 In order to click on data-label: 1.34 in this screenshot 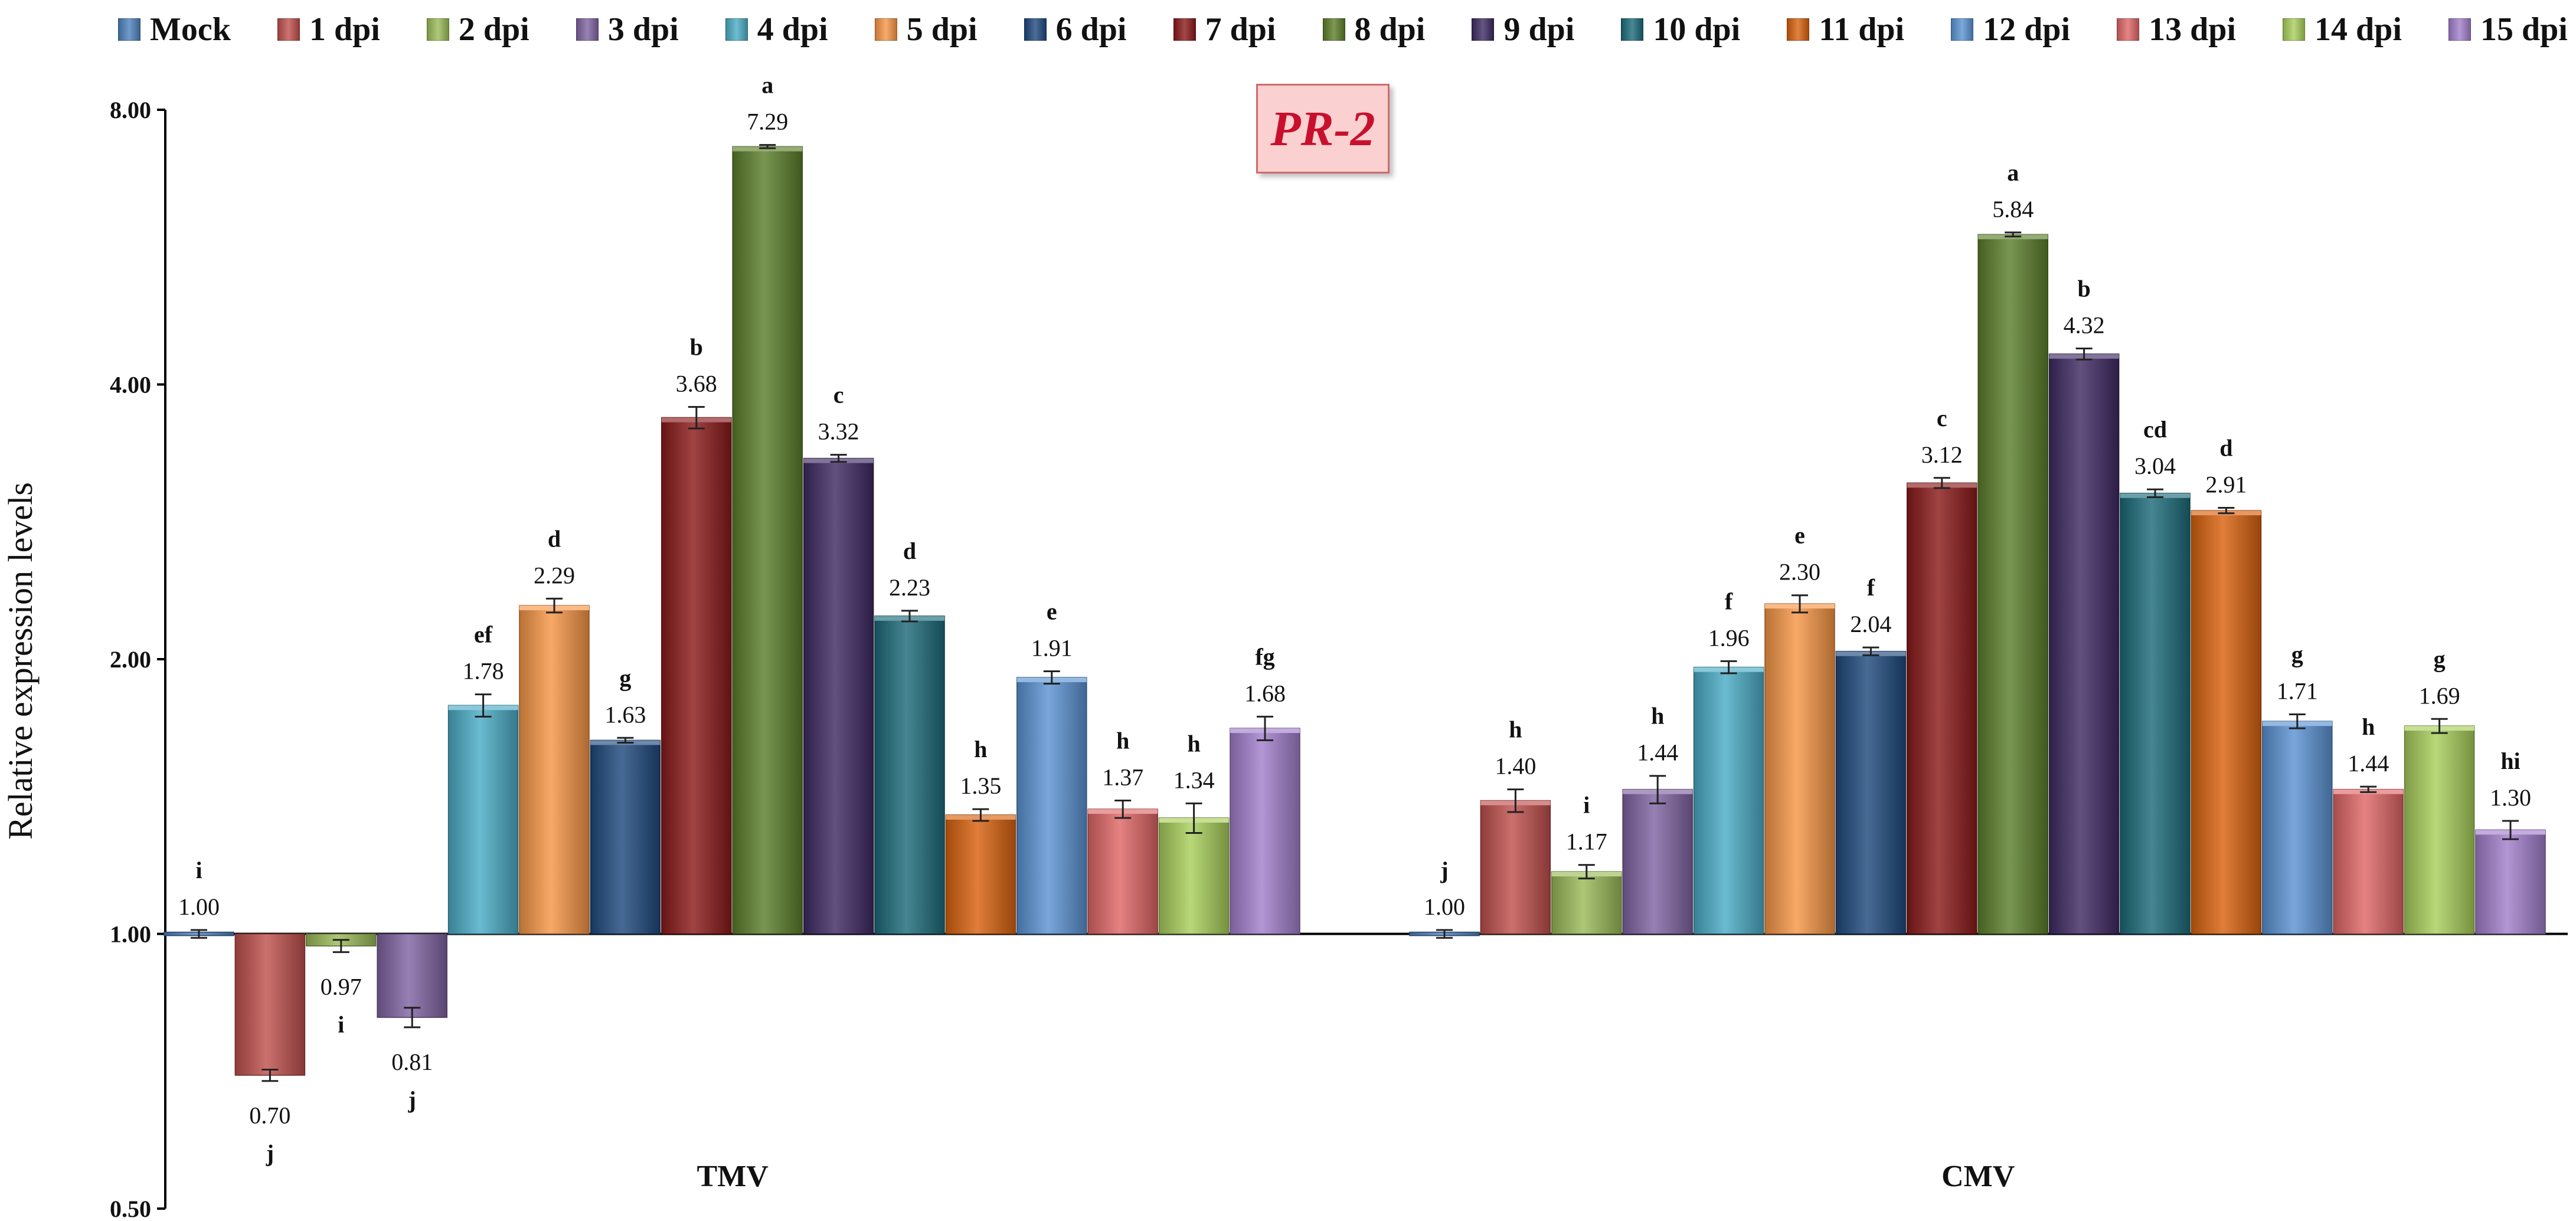, I will do `click(1194, 780)`.